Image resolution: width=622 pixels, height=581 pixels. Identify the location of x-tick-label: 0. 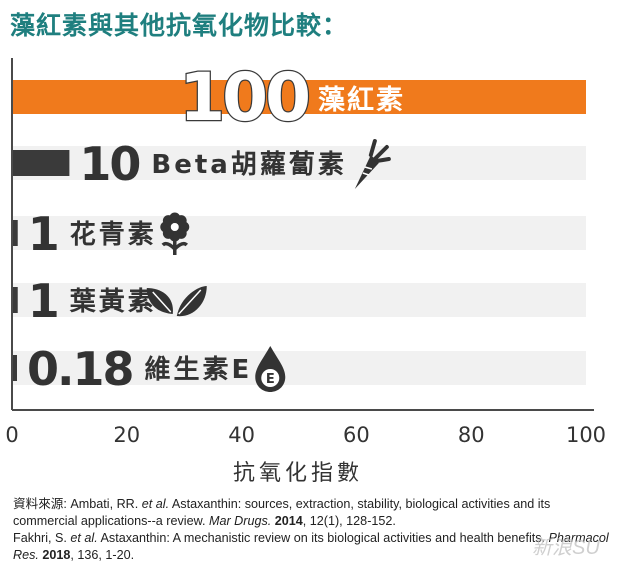
(11, 435).